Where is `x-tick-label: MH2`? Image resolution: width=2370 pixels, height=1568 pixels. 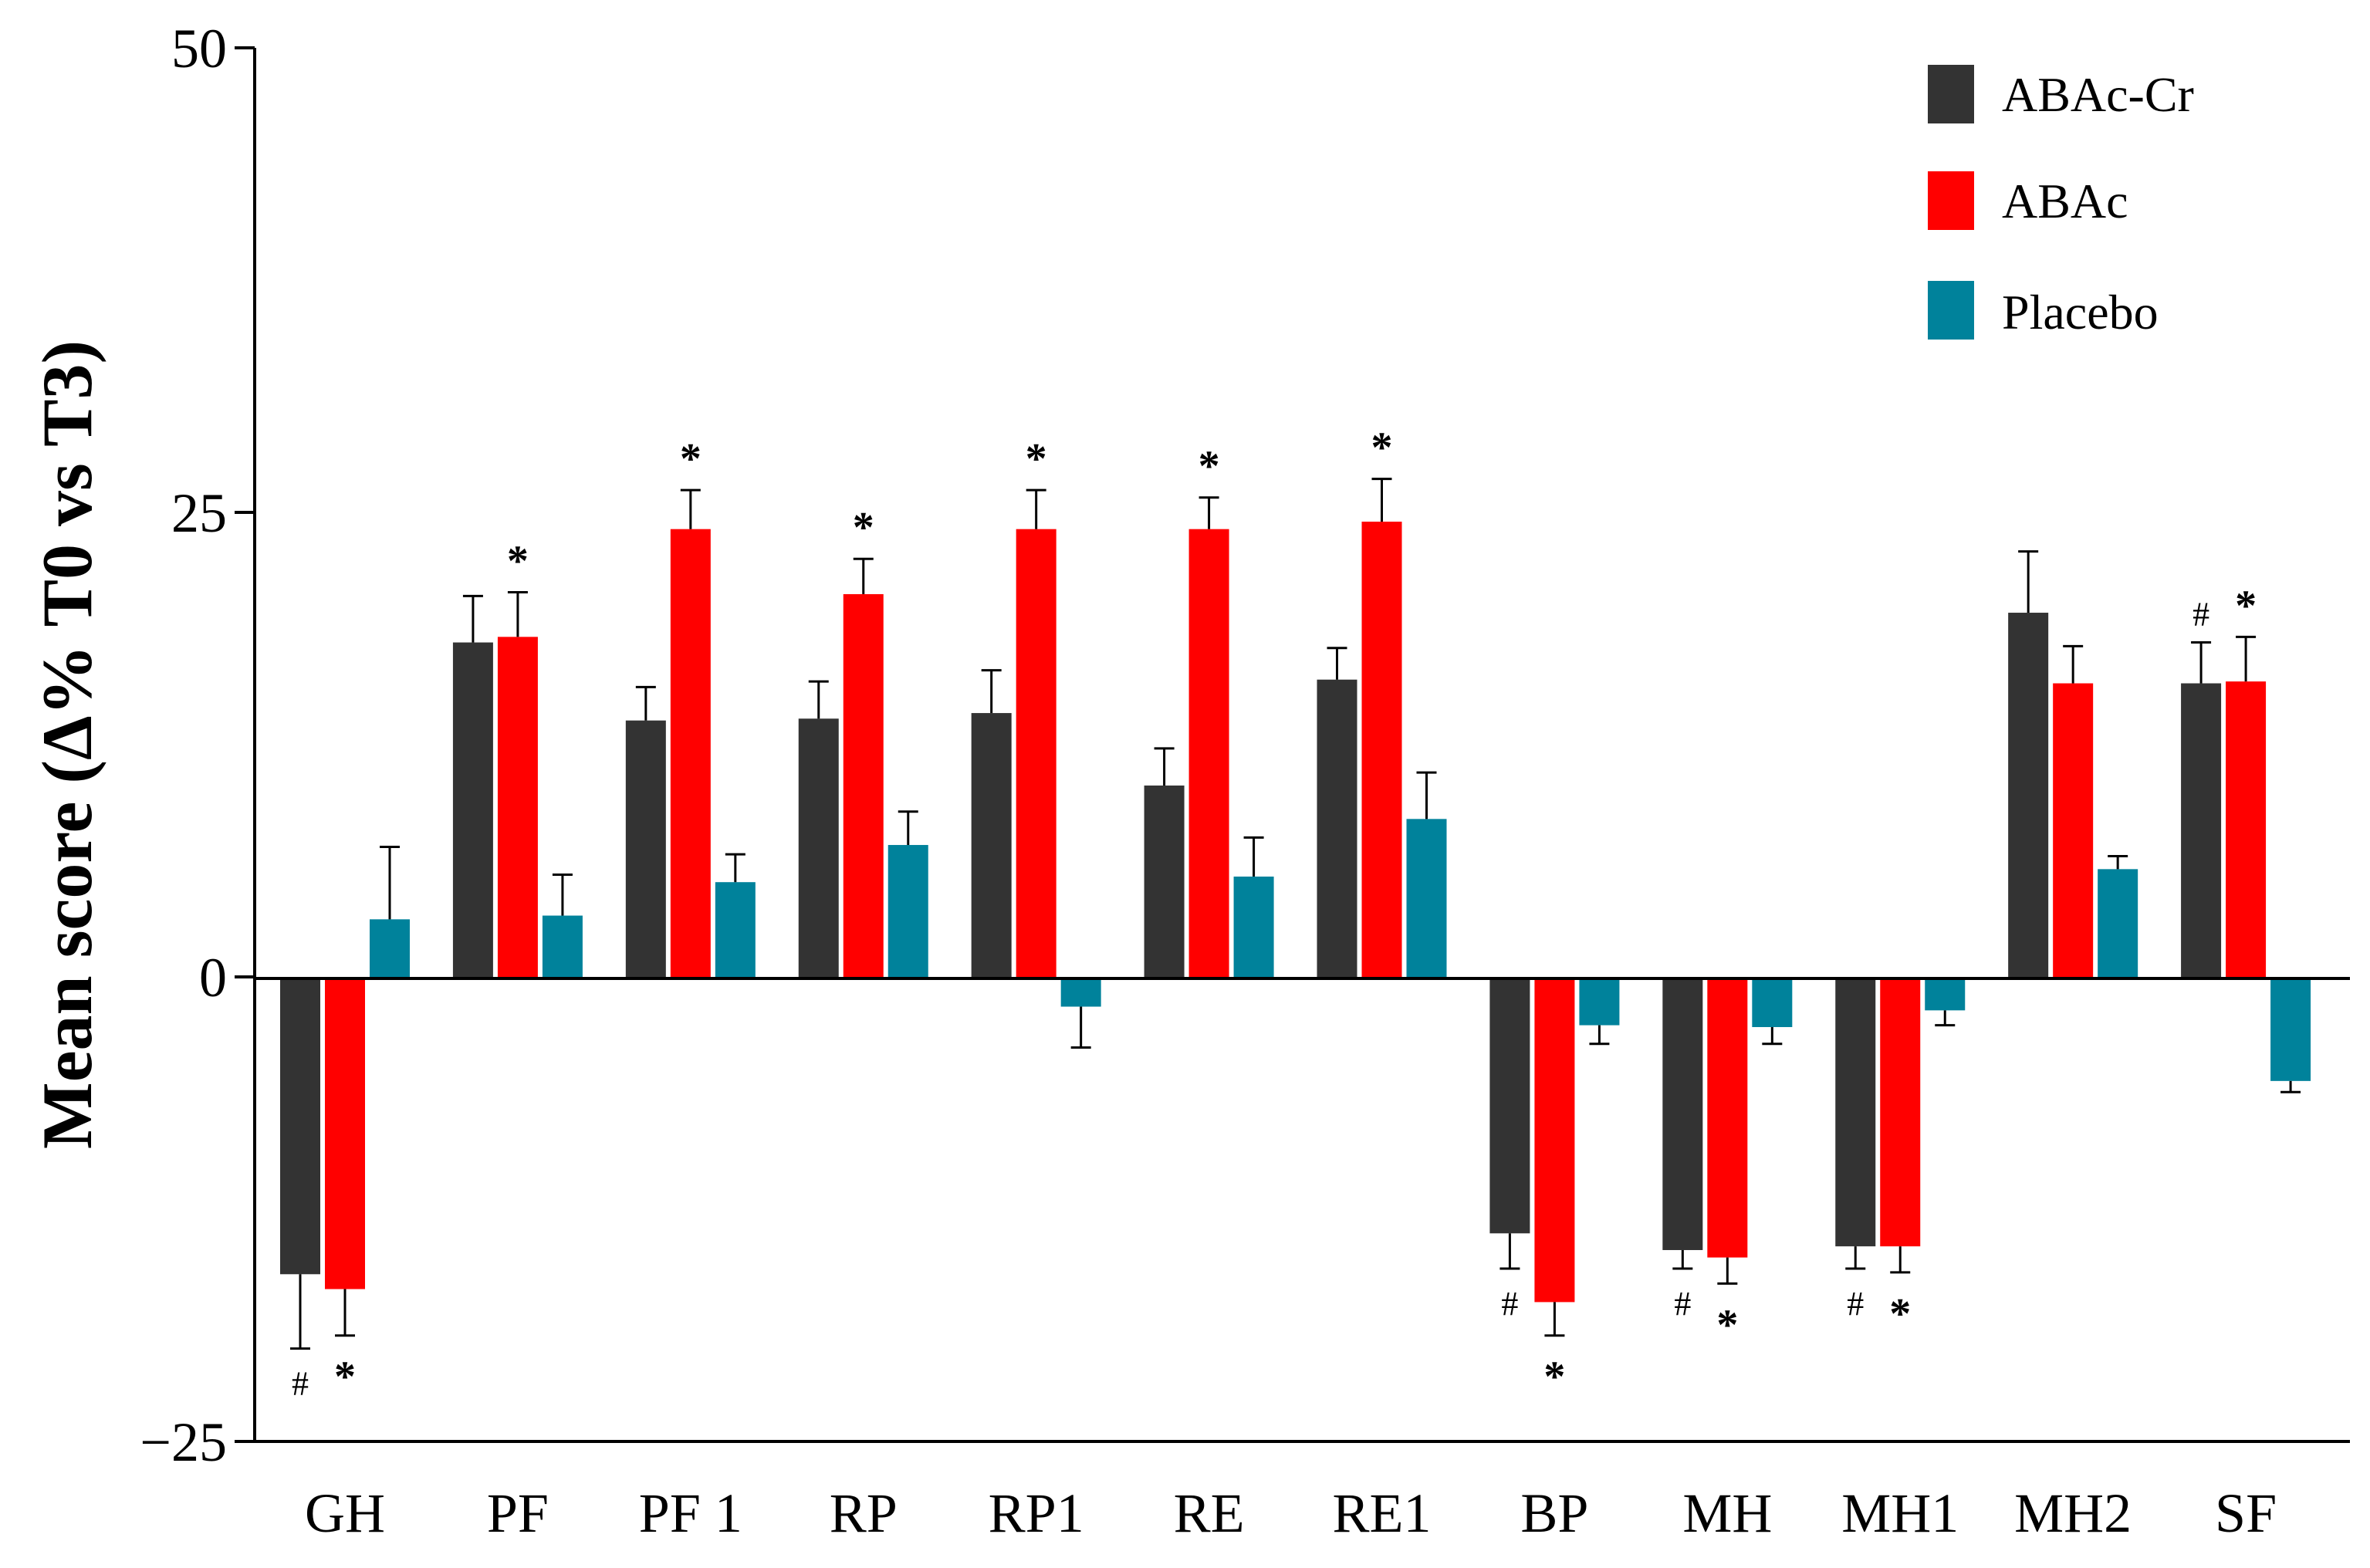 x-tick-label: MH2 is located at coordinates (2073, 1513).